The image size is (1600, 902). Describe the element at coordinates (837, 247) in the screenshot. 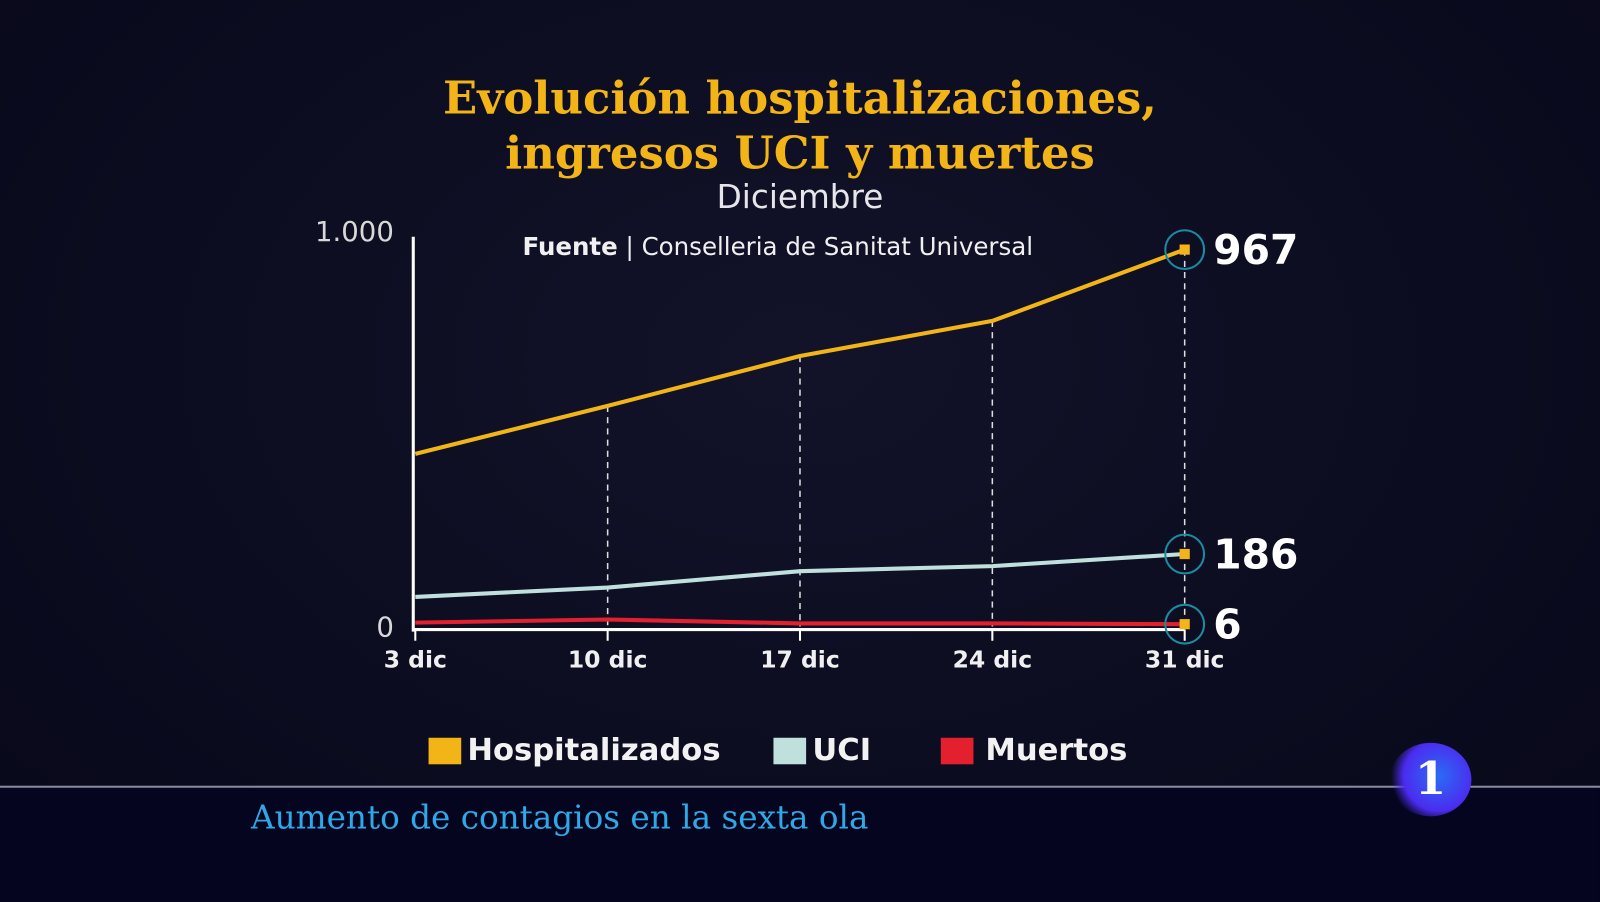

I see `source-text: Conselleria de Sanitat Universal` at that location.